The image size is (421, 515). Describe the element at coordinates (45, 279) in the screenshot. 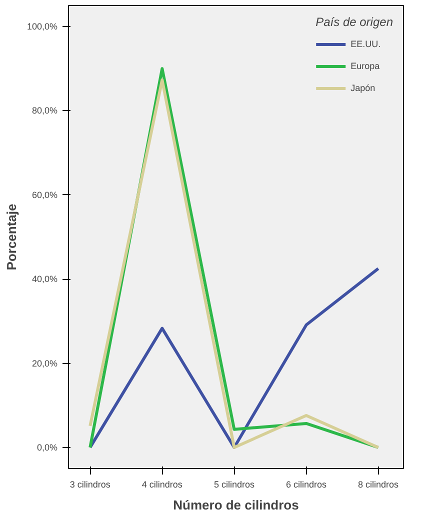

I see `y-tick-label: 40,0%` at that location.